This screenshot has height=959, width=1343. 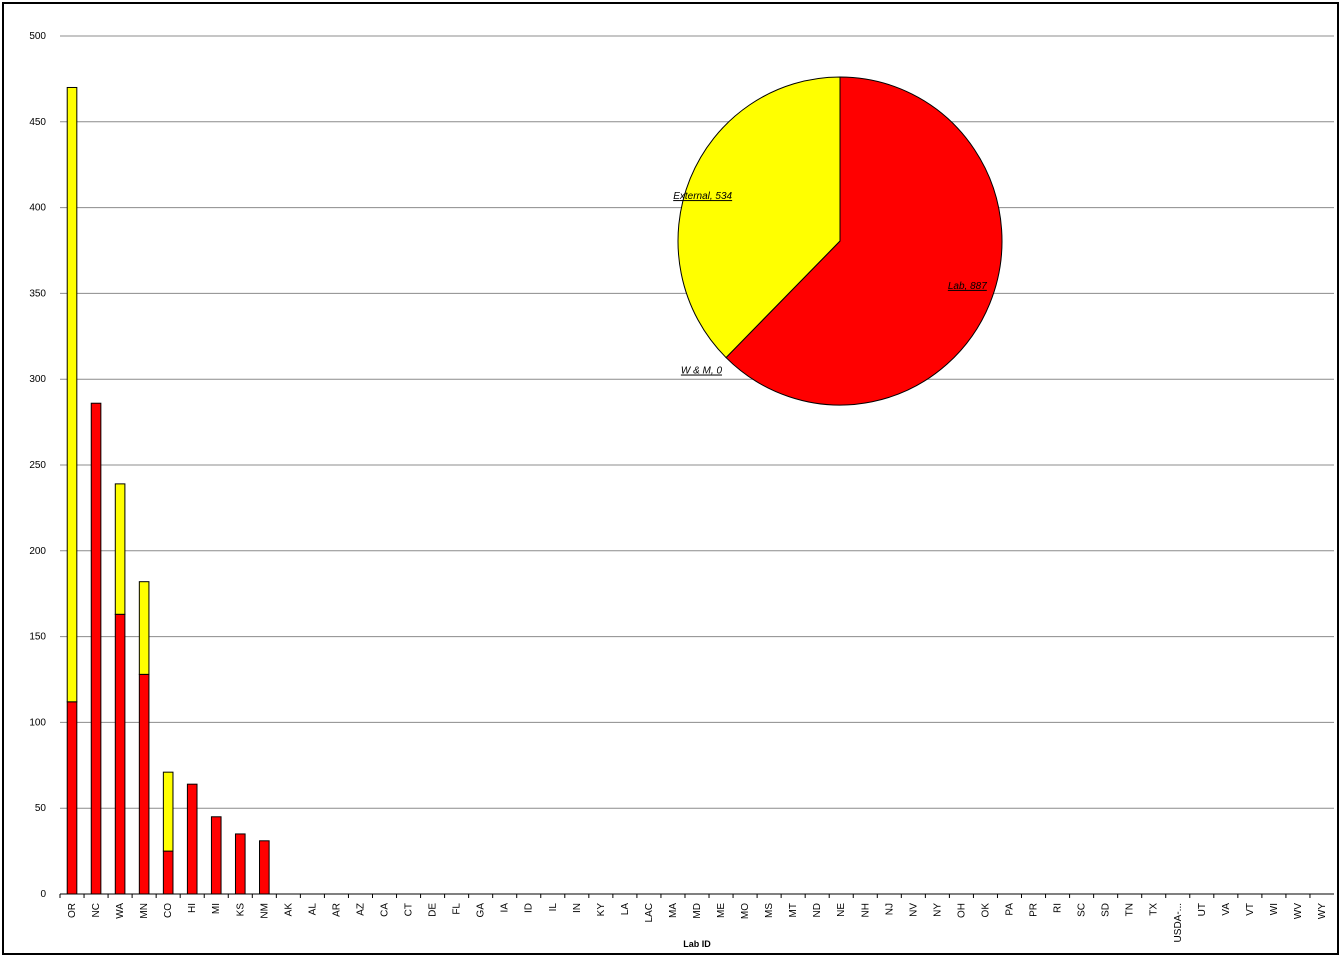 I want to click on y-axis-ticks: 0 50 100 150 200 250 300 350 400 450 500, so click(x=37, y=465).